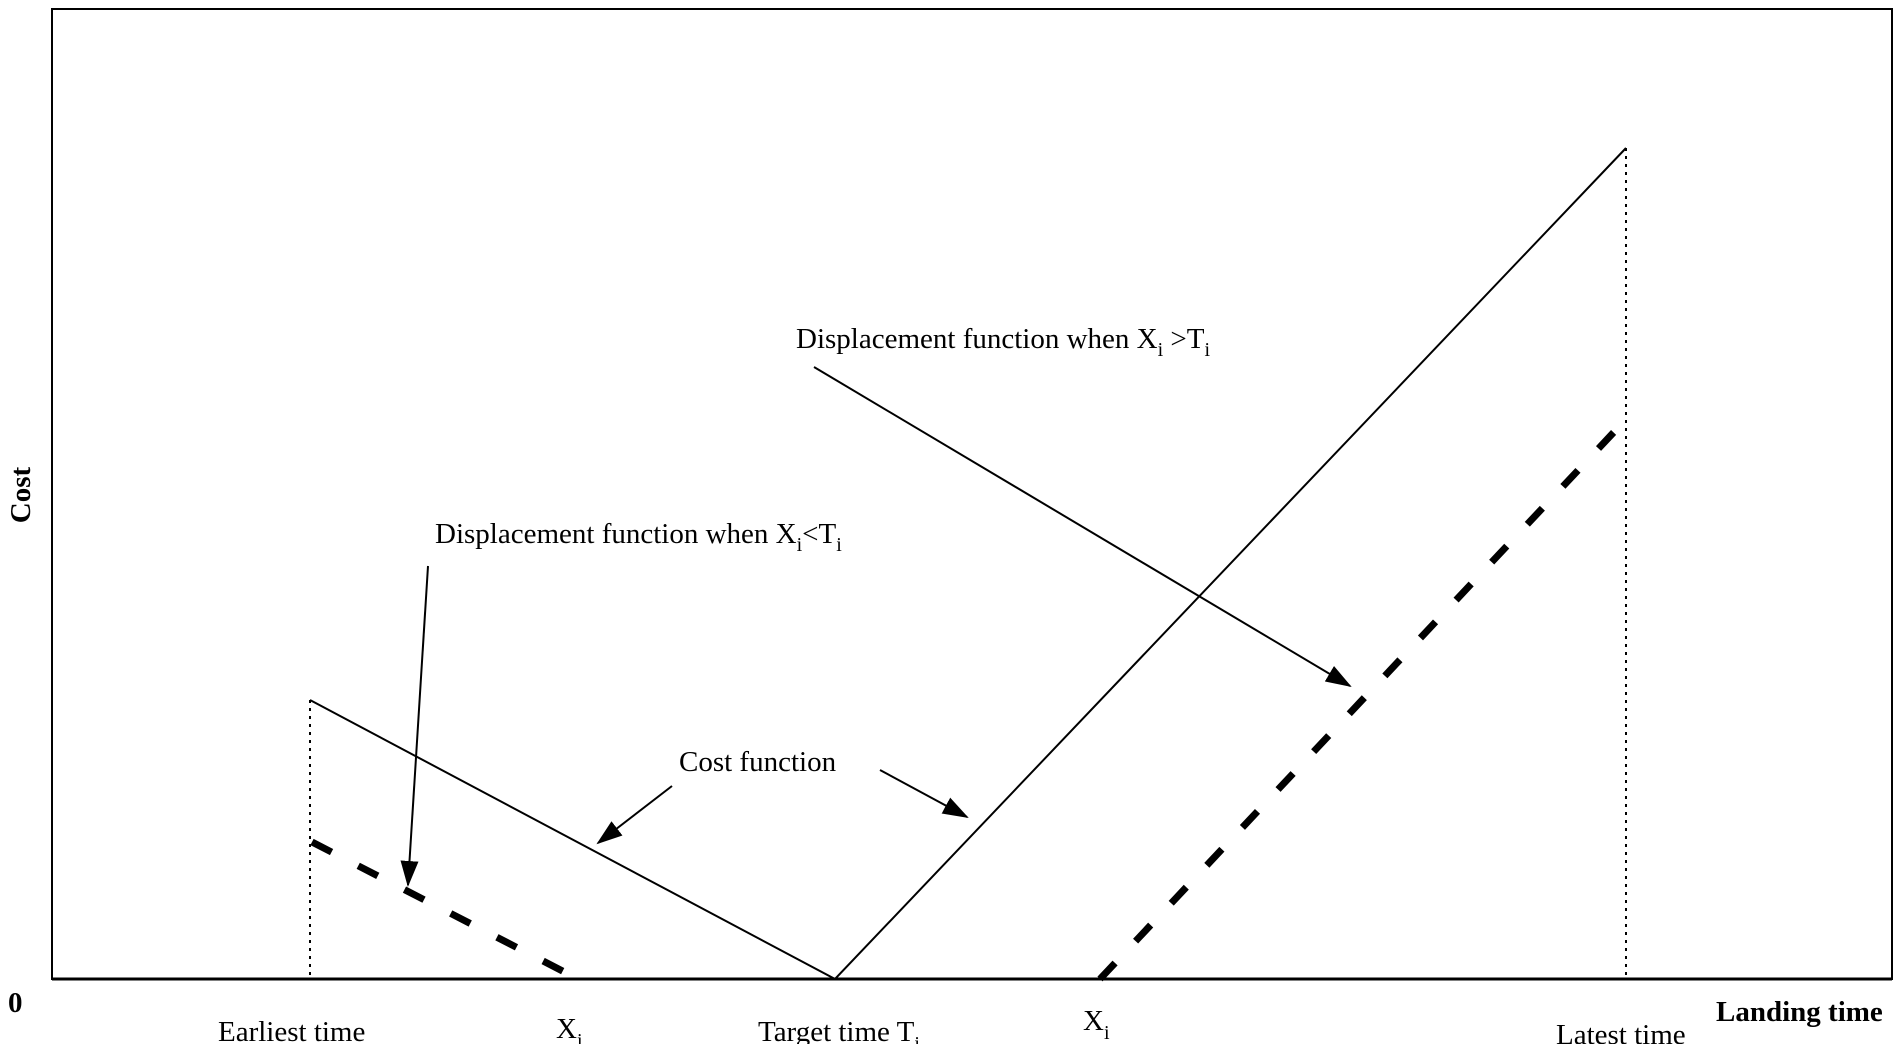 Image resolution: width=1900 pixels, height=1044 pixels. What do you see at coordinates (566, 1028) in the screenshot?
I see `tick-x-left-main: X` at bounding box center [566, 1028].